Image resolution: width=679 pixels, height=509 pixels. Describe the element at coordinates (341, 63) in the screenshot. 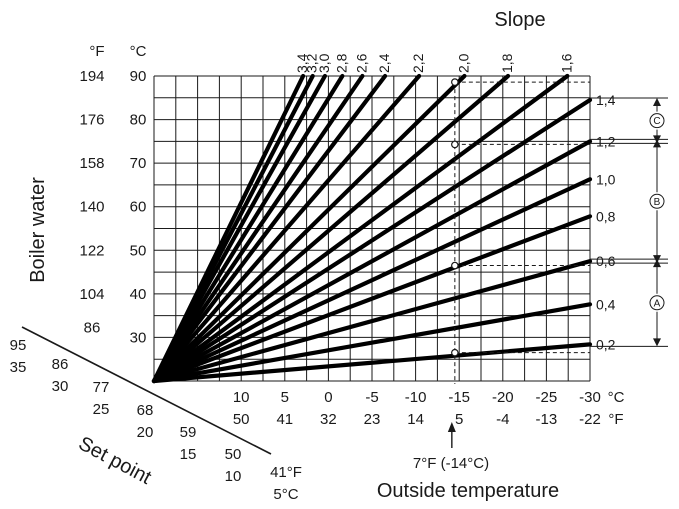

I see `slope-label: 2,8` at that location.